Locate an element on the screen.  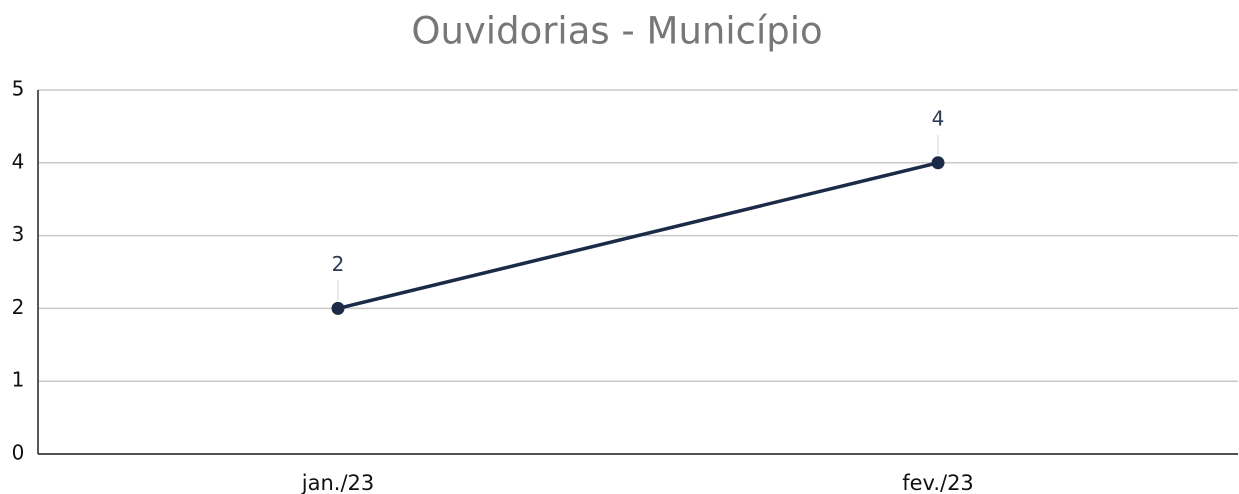
data-label: 2 is located at coordinates (338, 264).